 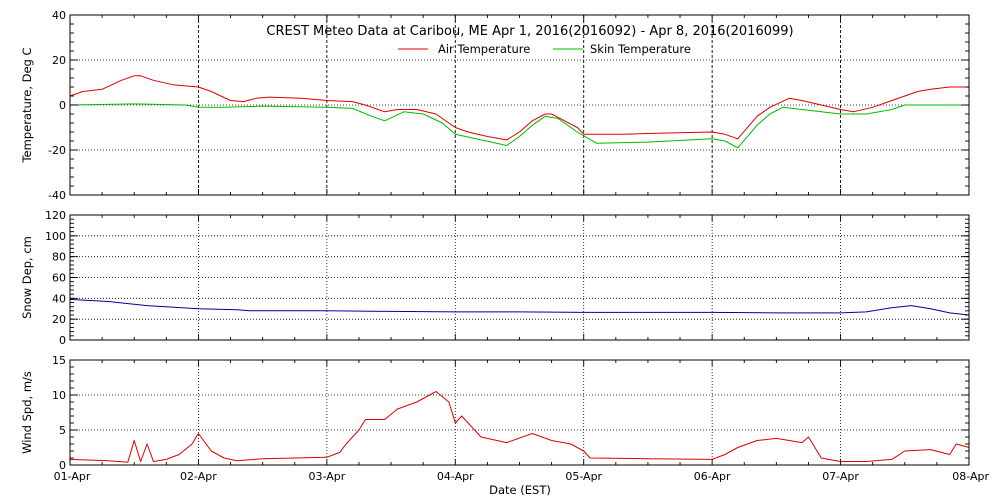 What do you see at coordinates (59, 395) in the screenshot?
I see `wind-ytick-label: 10` at bounding box center [59, 395].